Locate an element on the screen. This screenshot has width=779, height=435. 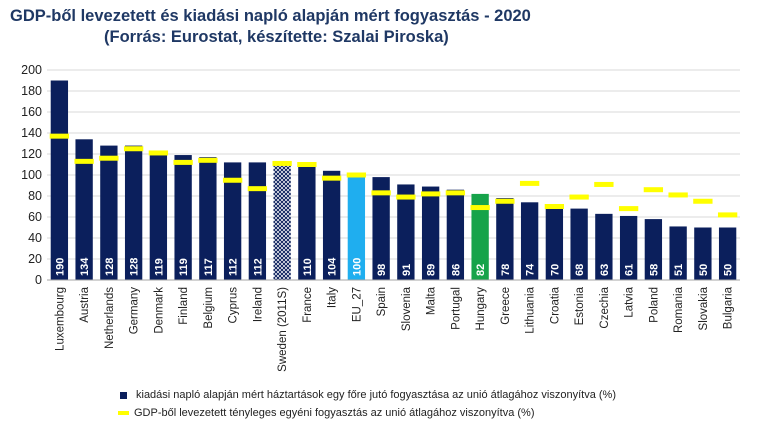
bar-value-label: 68 is located at coordinates (580, 270).